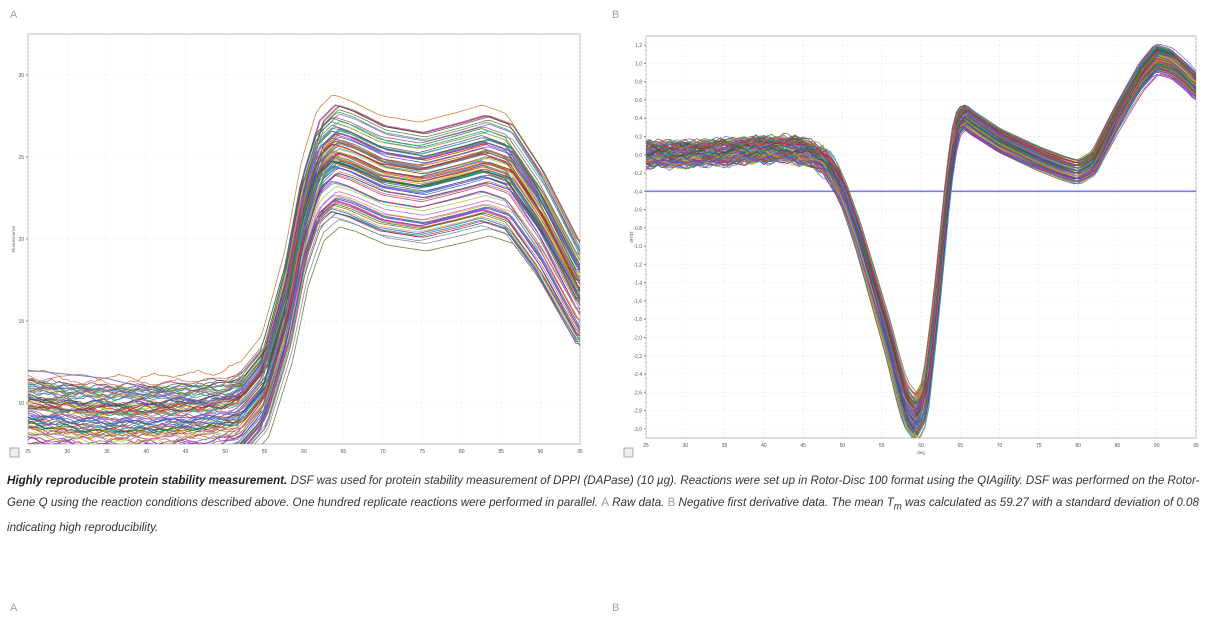 This screenshot has width=1208, height=622. What do you see at coordinates (631, 237) in the screenshot?
I see `y-axis-label: dF/dT` at bounding box center [631, 237].